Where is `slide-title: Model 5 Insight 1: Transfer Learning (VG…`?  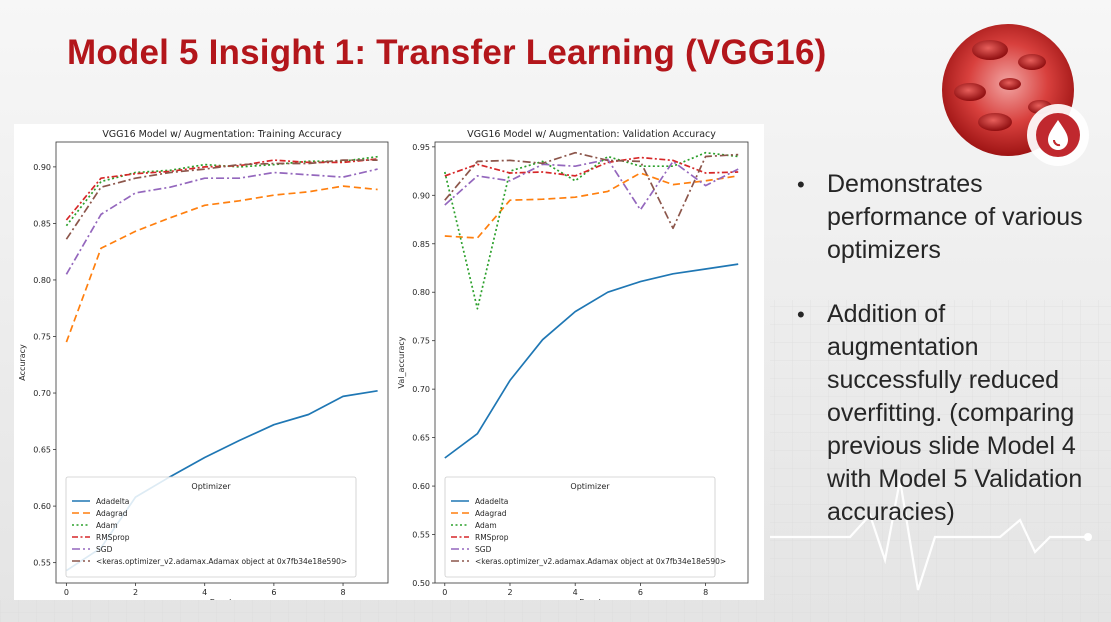 slide-title: Model 5 Insight 1: Transfer Learning (VG… is located at coordinates (447, 53).